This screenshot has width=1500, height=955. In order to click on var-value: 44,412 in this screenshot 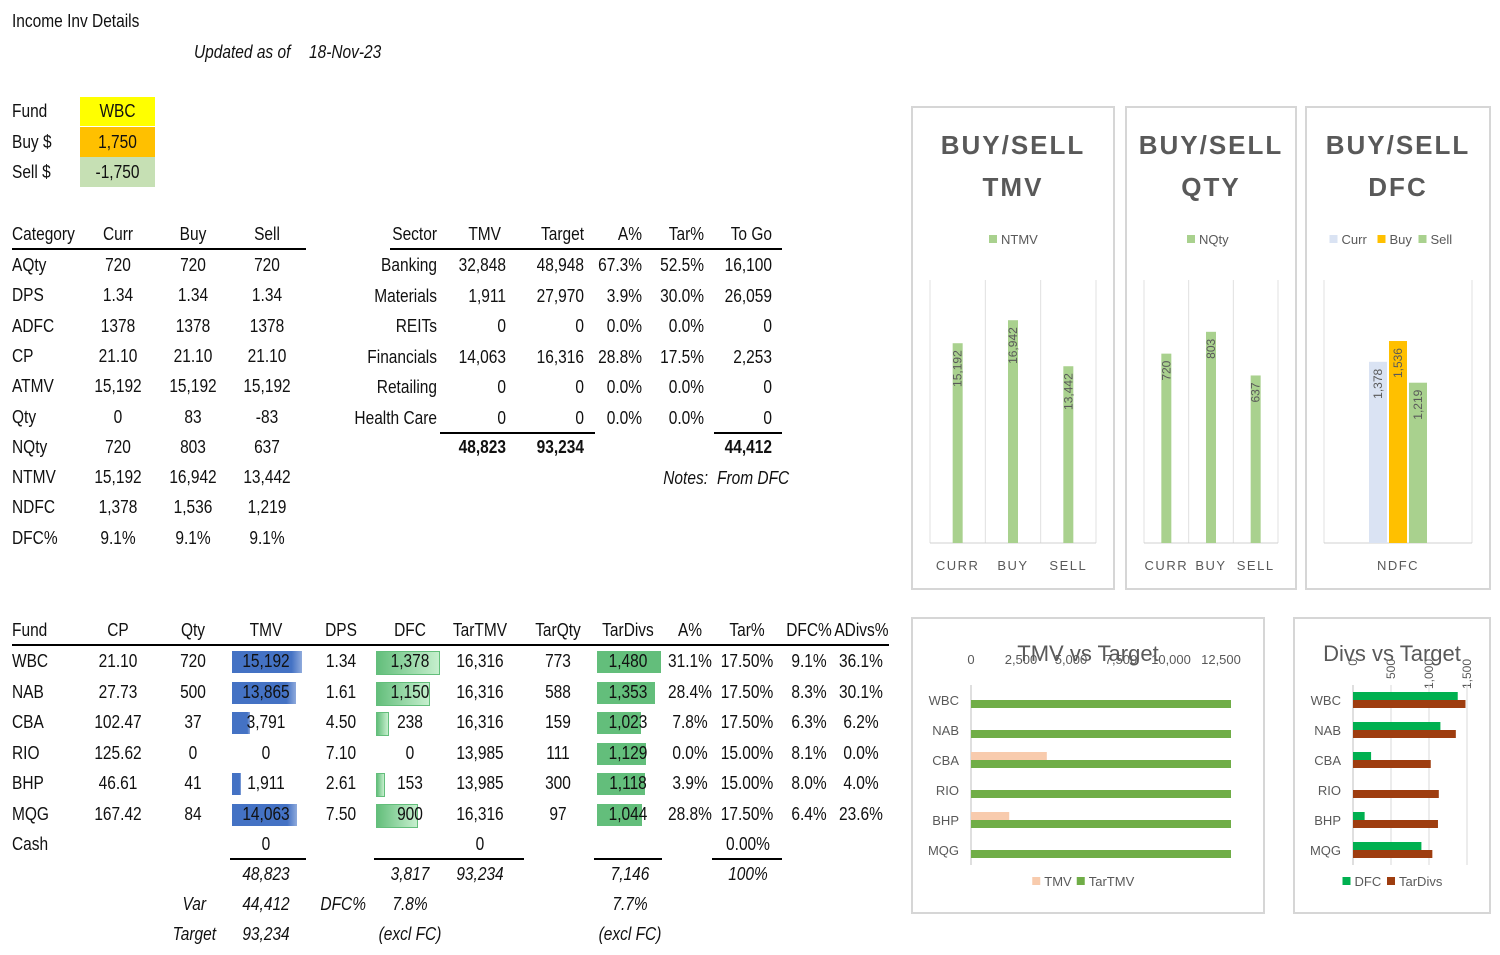, I will do `click(266, 904)`.